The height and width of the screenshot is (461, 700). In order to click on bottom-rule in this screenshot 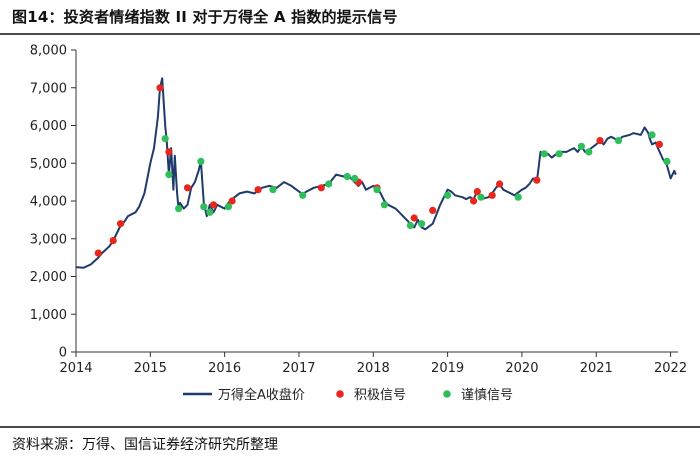, I will do `click(350, 427)`.